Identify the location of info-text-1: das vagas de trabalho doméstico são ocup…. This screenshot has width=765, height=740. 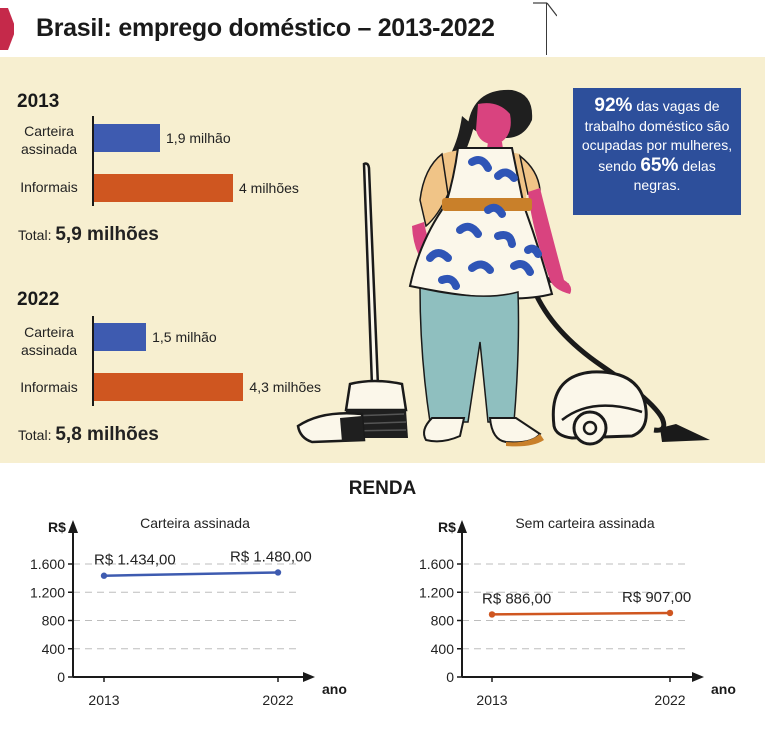
(657, 136).